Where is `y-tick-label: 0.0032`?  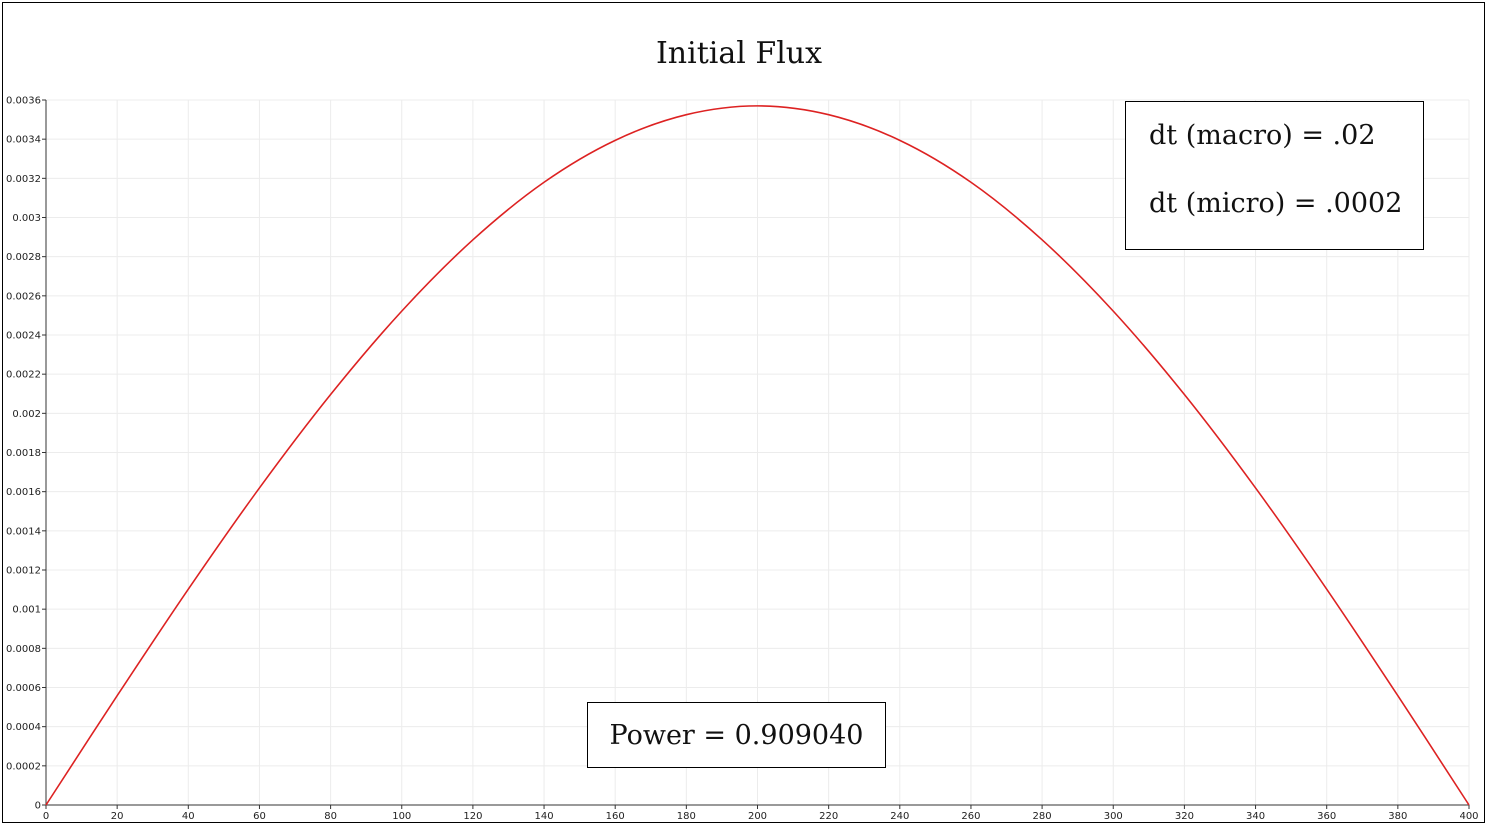
y-tick-label: 0.0032 is located at coordinates (23, 179).